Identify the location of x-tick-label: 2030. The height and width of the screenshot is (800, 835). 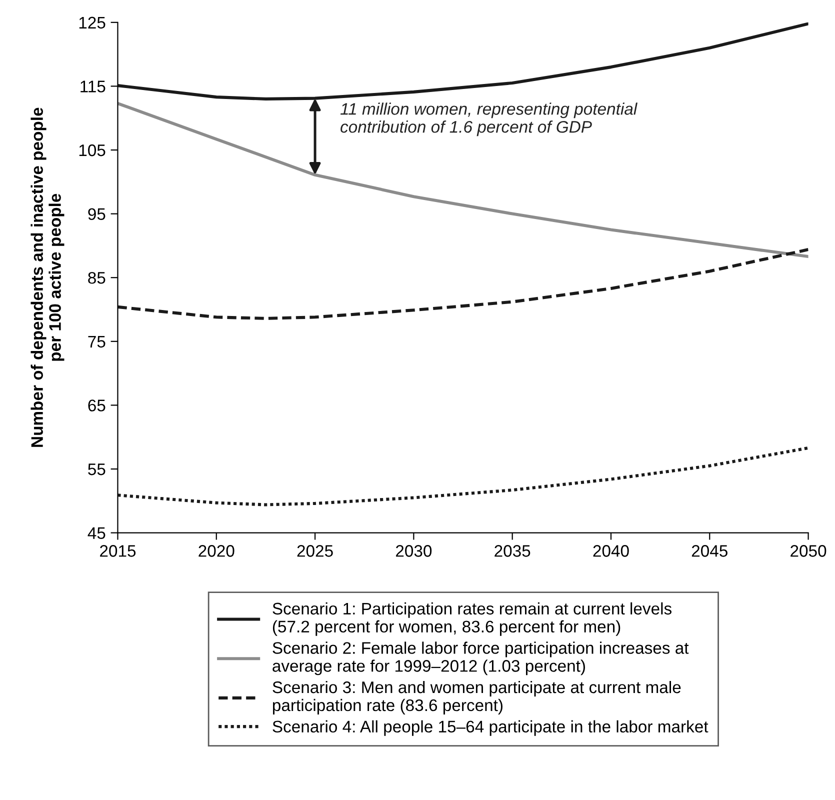
(414, 551).